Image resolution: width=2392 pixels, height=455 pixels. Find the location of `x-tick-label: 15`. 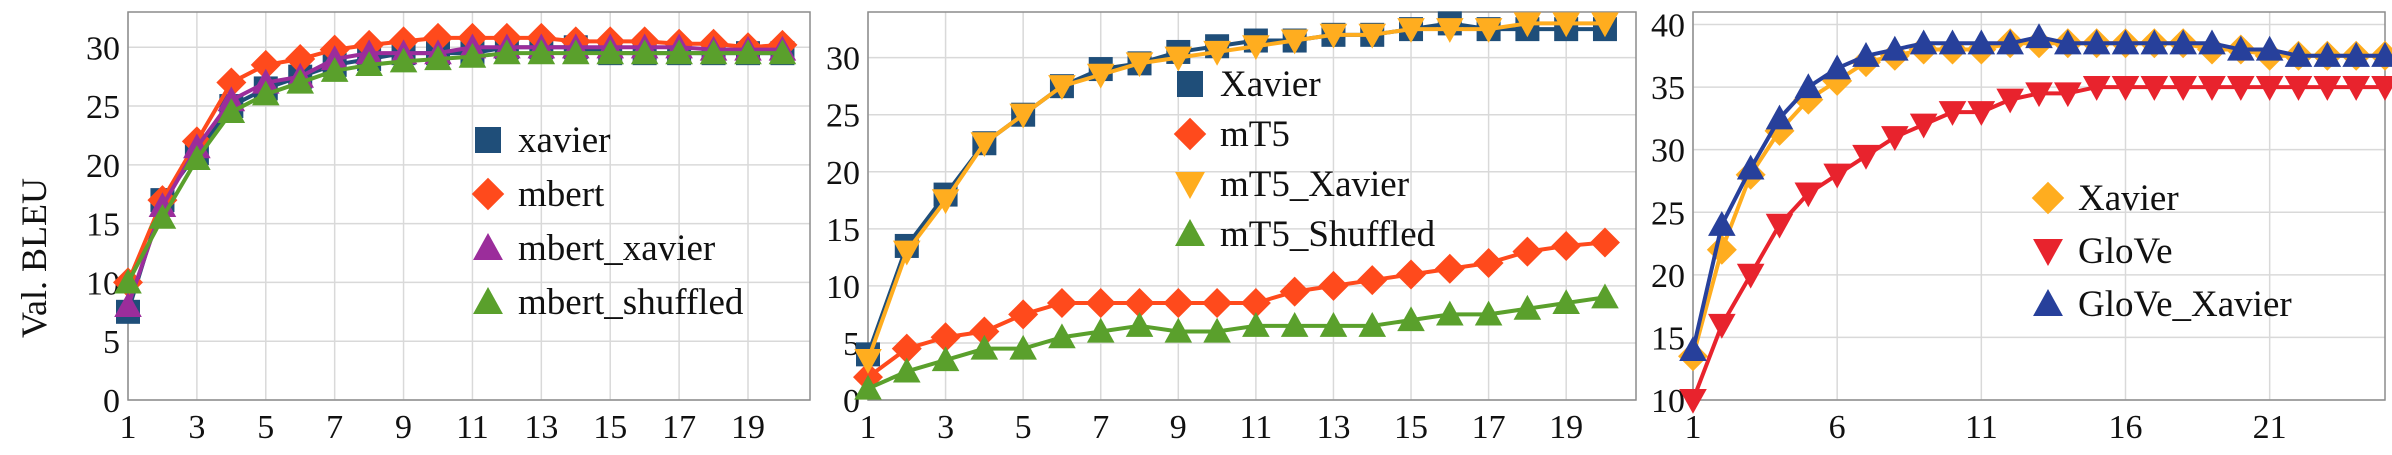

x-tick-label: 15 is located at coordinates (610, 427).